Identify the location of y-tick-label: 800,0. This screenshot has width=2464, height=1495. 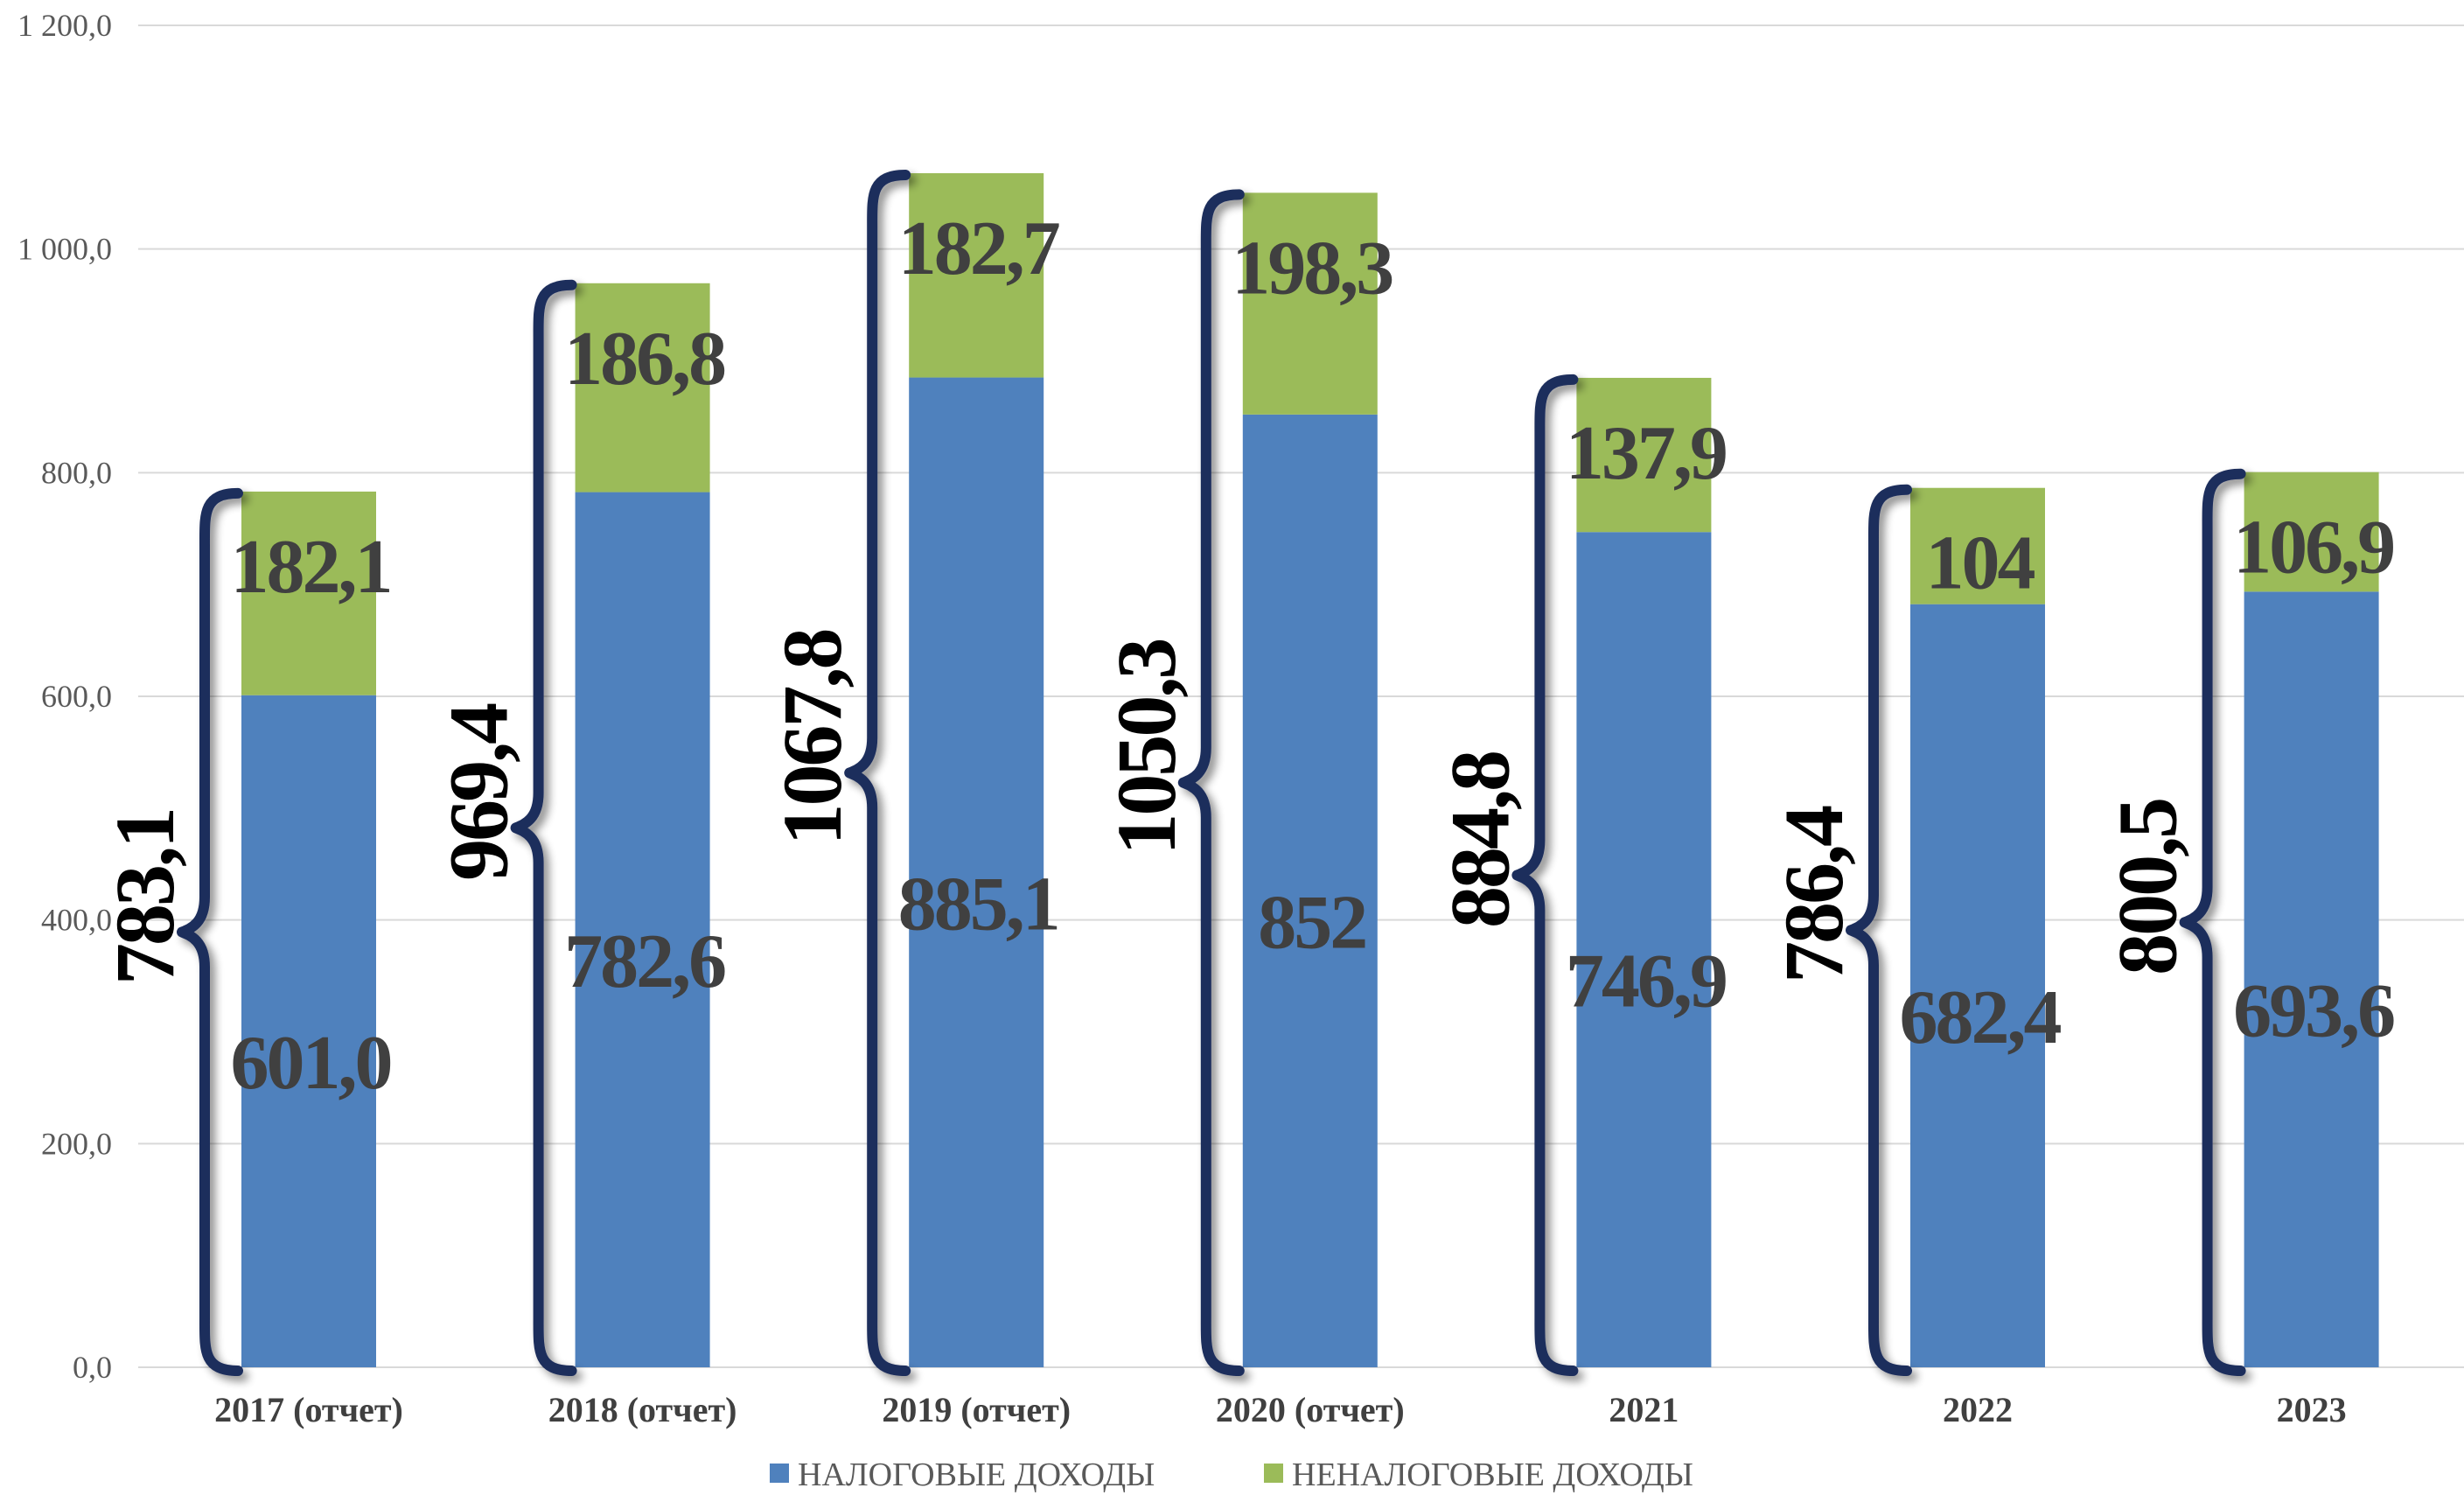
(76, 472).